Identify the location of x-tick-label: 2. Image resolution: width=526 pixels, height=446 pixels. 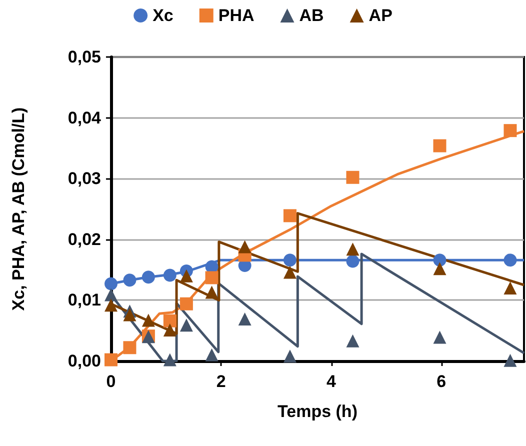
(221, 381).